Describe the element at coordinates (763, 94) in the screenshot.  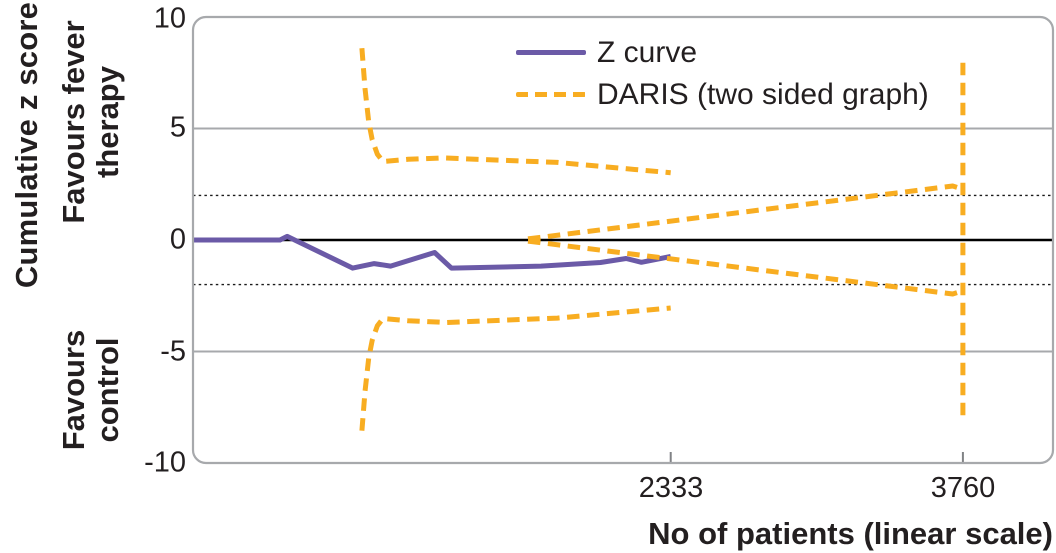
I see `daris-legend-label: DARIS (two sided graph)` at that location.